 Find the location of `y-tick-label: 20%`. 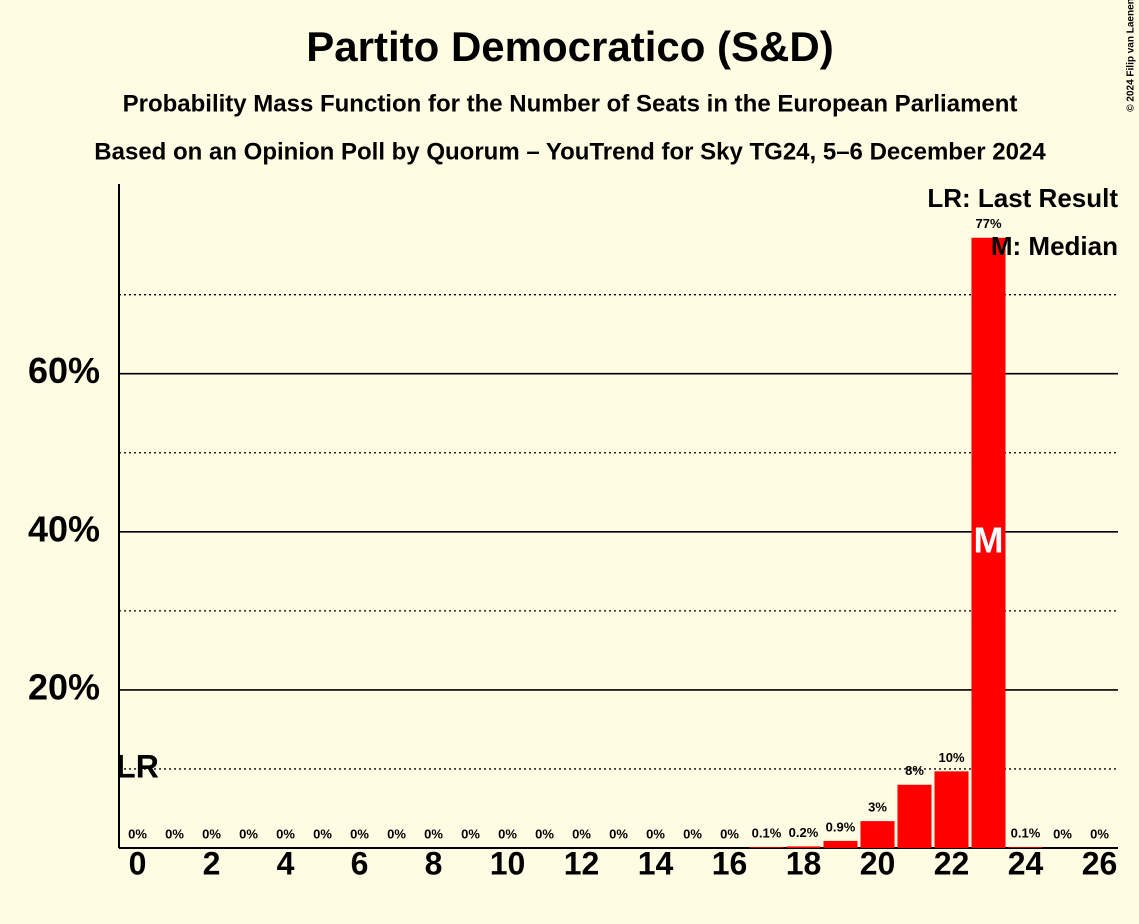

y-tick-label: 20% is located at coordinates (64, 686).